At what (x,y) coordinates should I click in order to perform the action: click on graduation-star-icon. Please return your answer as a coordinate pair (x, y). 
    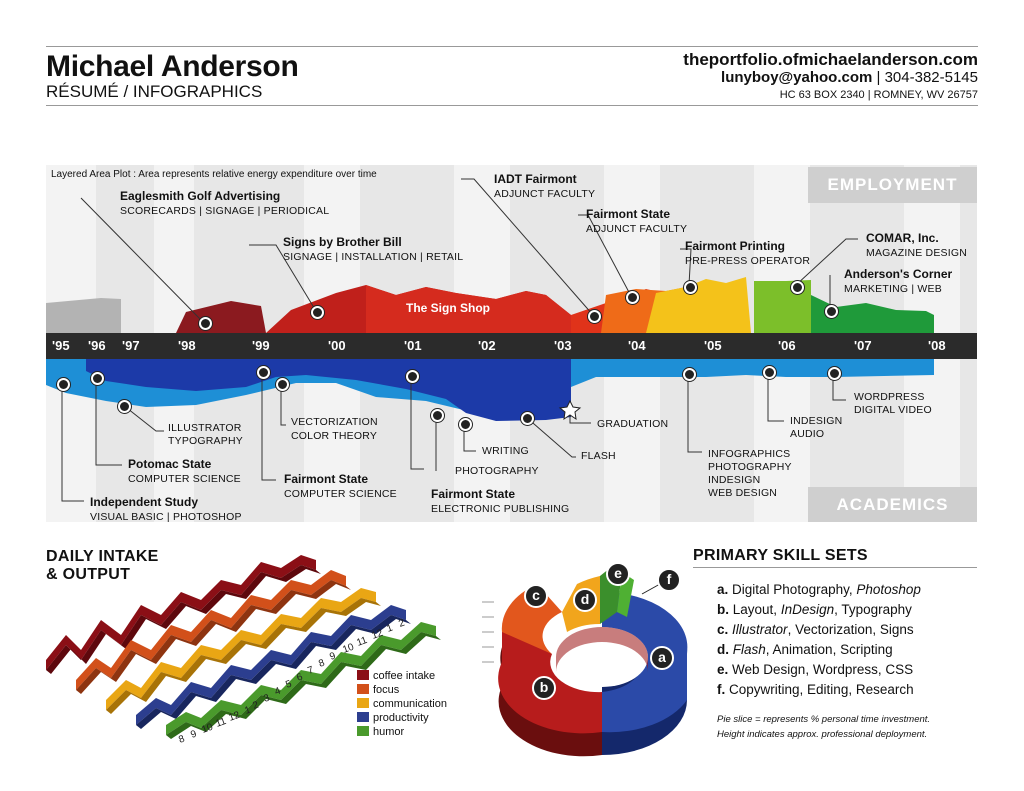
    Looking at the image, I should click on (570, 410).